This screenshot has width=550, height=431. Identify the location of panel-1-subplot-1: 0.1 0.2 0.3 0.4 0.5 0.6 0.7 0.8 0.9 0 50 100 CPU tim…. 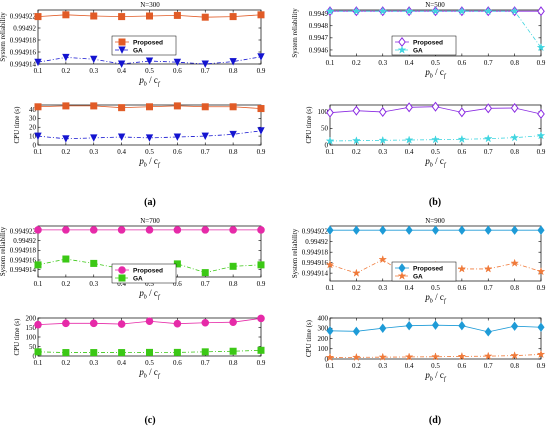
(425, 135).